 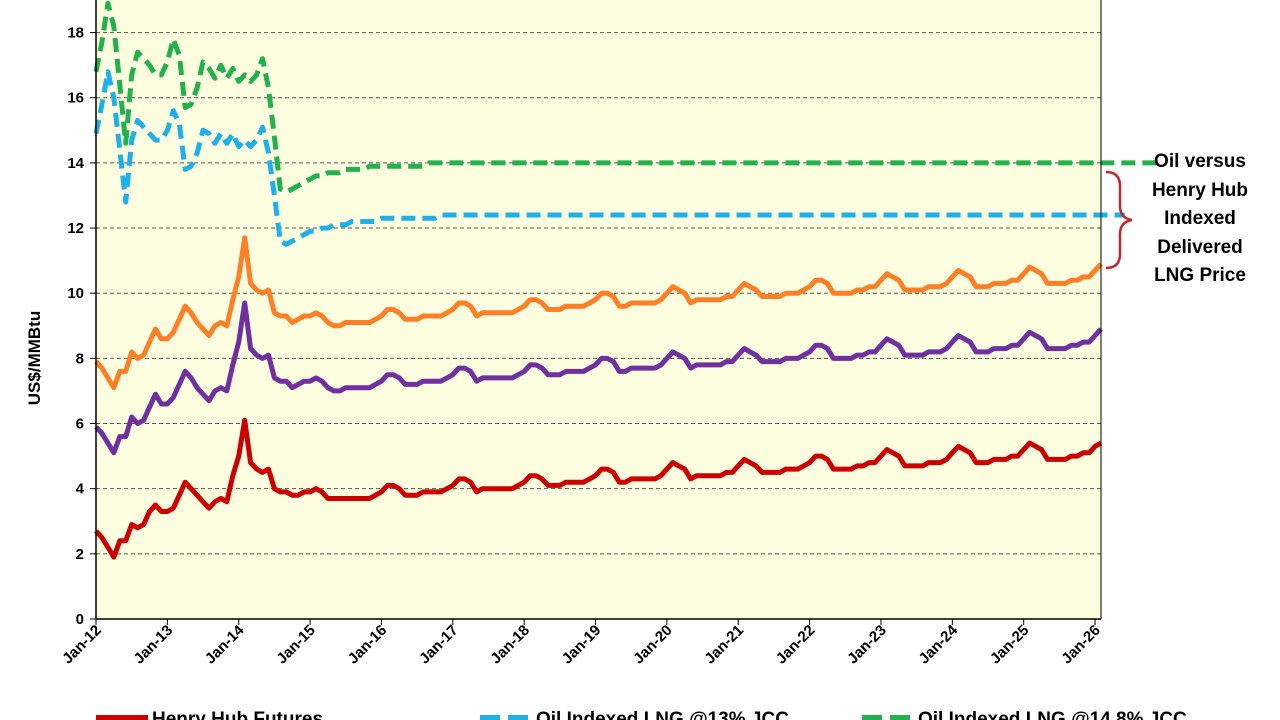 I want to click on y-tick-label: 2, so click(x=80, y=554).